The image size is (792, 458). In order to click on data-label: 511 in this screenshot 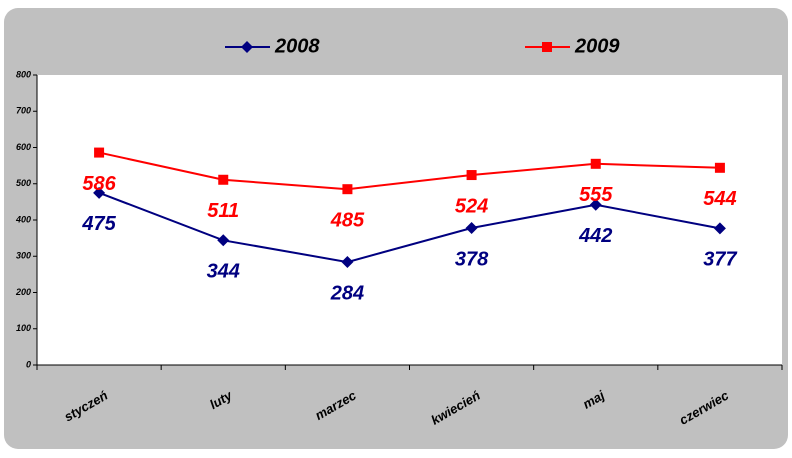, I will do `click(223, 211)`.